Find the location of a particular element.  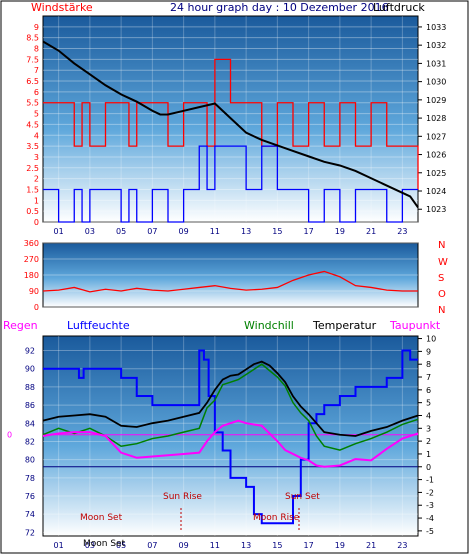

regen-zero-label: 0 is located at coordinates (9, 435).